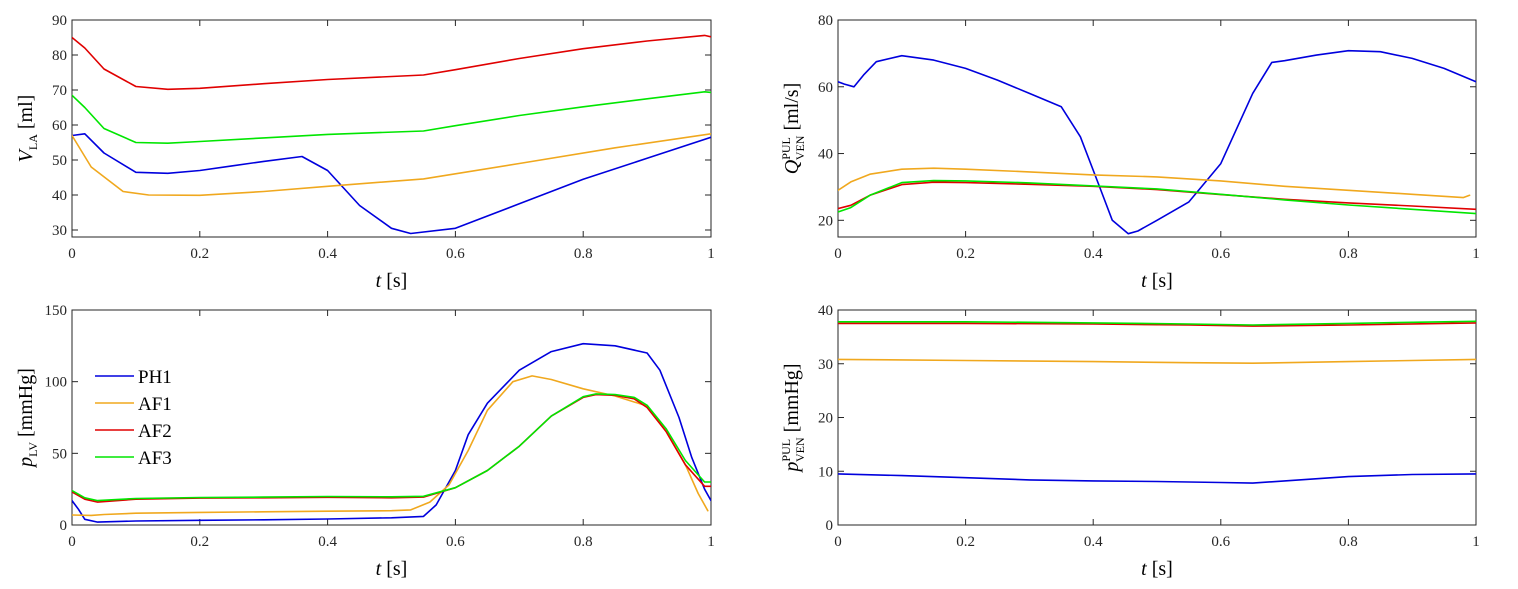 The height and width of the screenshot is (589, 1518). Describe the element at coordinates (793, 128) in the screenshot. I see `y-axis-label: QPULVEN [ml/s]` at that location.